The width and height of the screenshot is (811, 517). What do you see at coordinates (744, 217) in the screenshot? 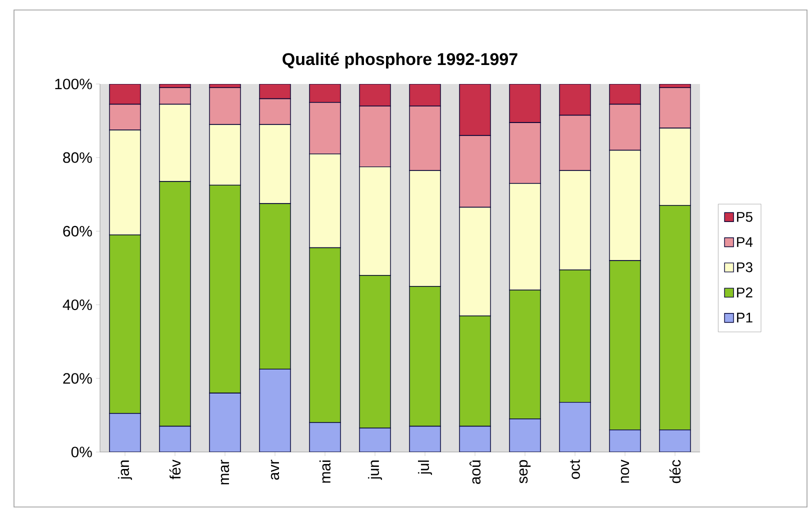
I see `legend-label: P5` at bounding box center [744, 217].